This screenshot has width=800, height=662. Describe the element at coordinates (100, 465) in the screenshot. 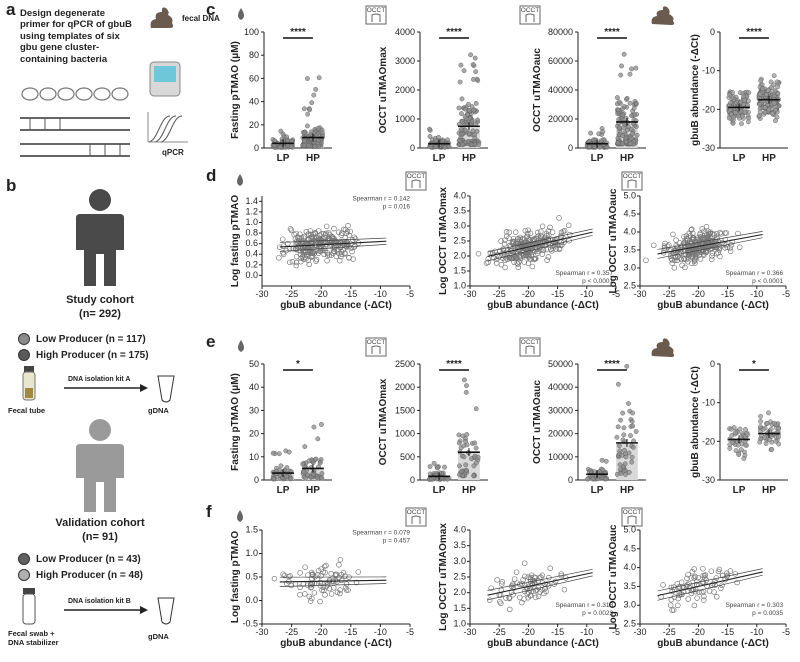

I see `validation-person-icon` at that location.